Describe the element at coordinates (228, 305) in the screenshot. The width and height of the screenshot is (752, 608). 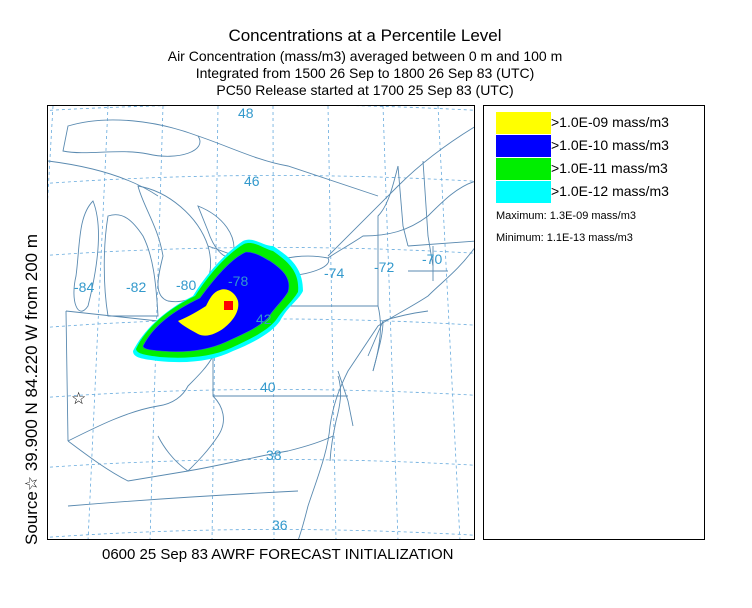
I see `max-concentration-marker` at that location.